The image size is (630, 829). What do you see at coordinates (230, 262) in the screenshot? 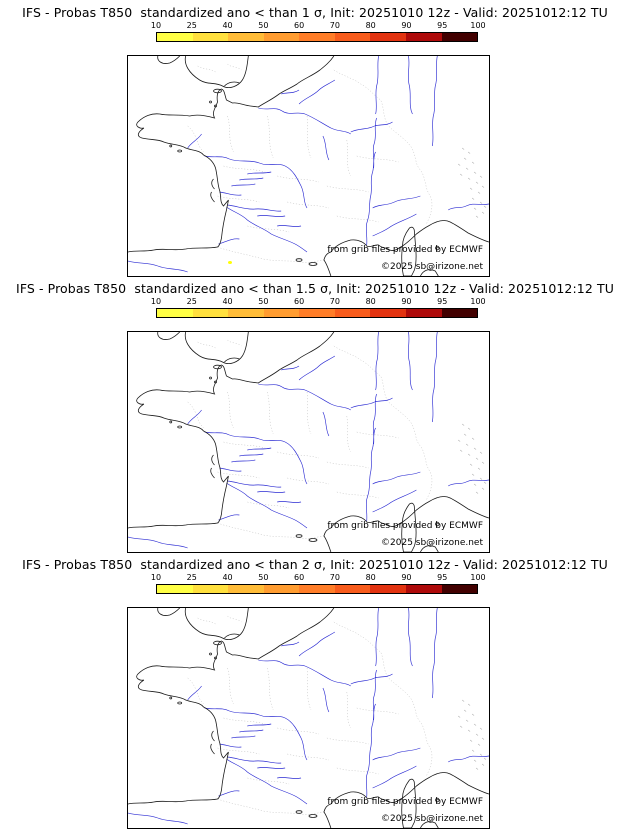
I see `probability-spot` at bounding box center [230, 262].